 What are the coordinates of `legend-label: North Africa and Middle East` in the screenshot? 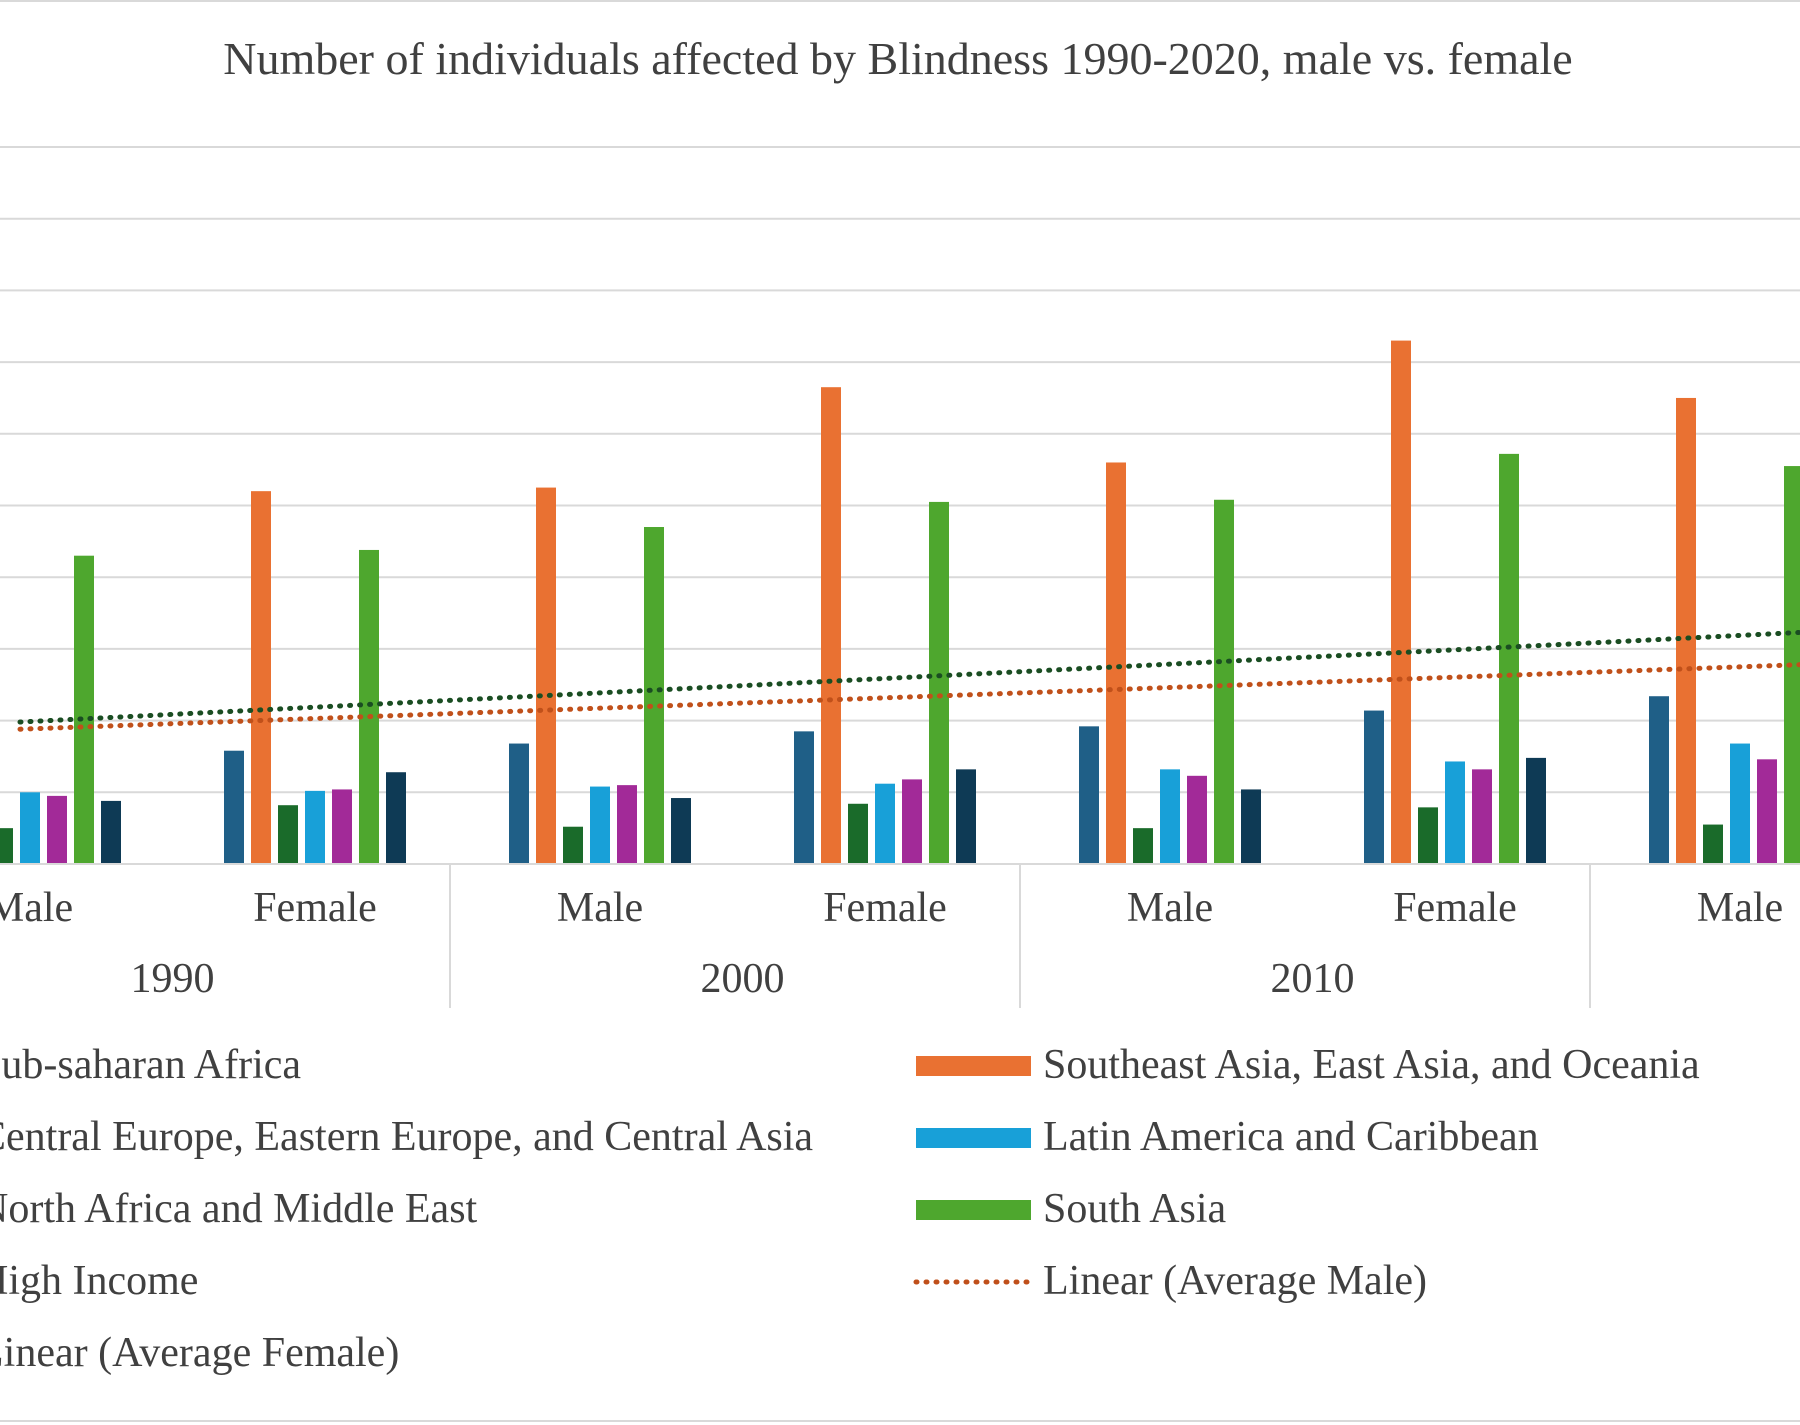 It's located at (239, 1209).